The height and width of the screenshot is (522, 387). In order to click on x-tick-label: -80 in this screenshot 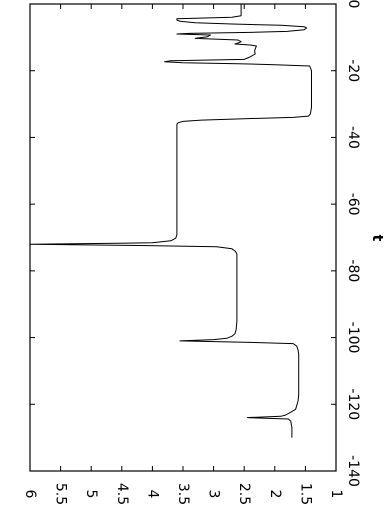, I will do `click(353, 270)`.